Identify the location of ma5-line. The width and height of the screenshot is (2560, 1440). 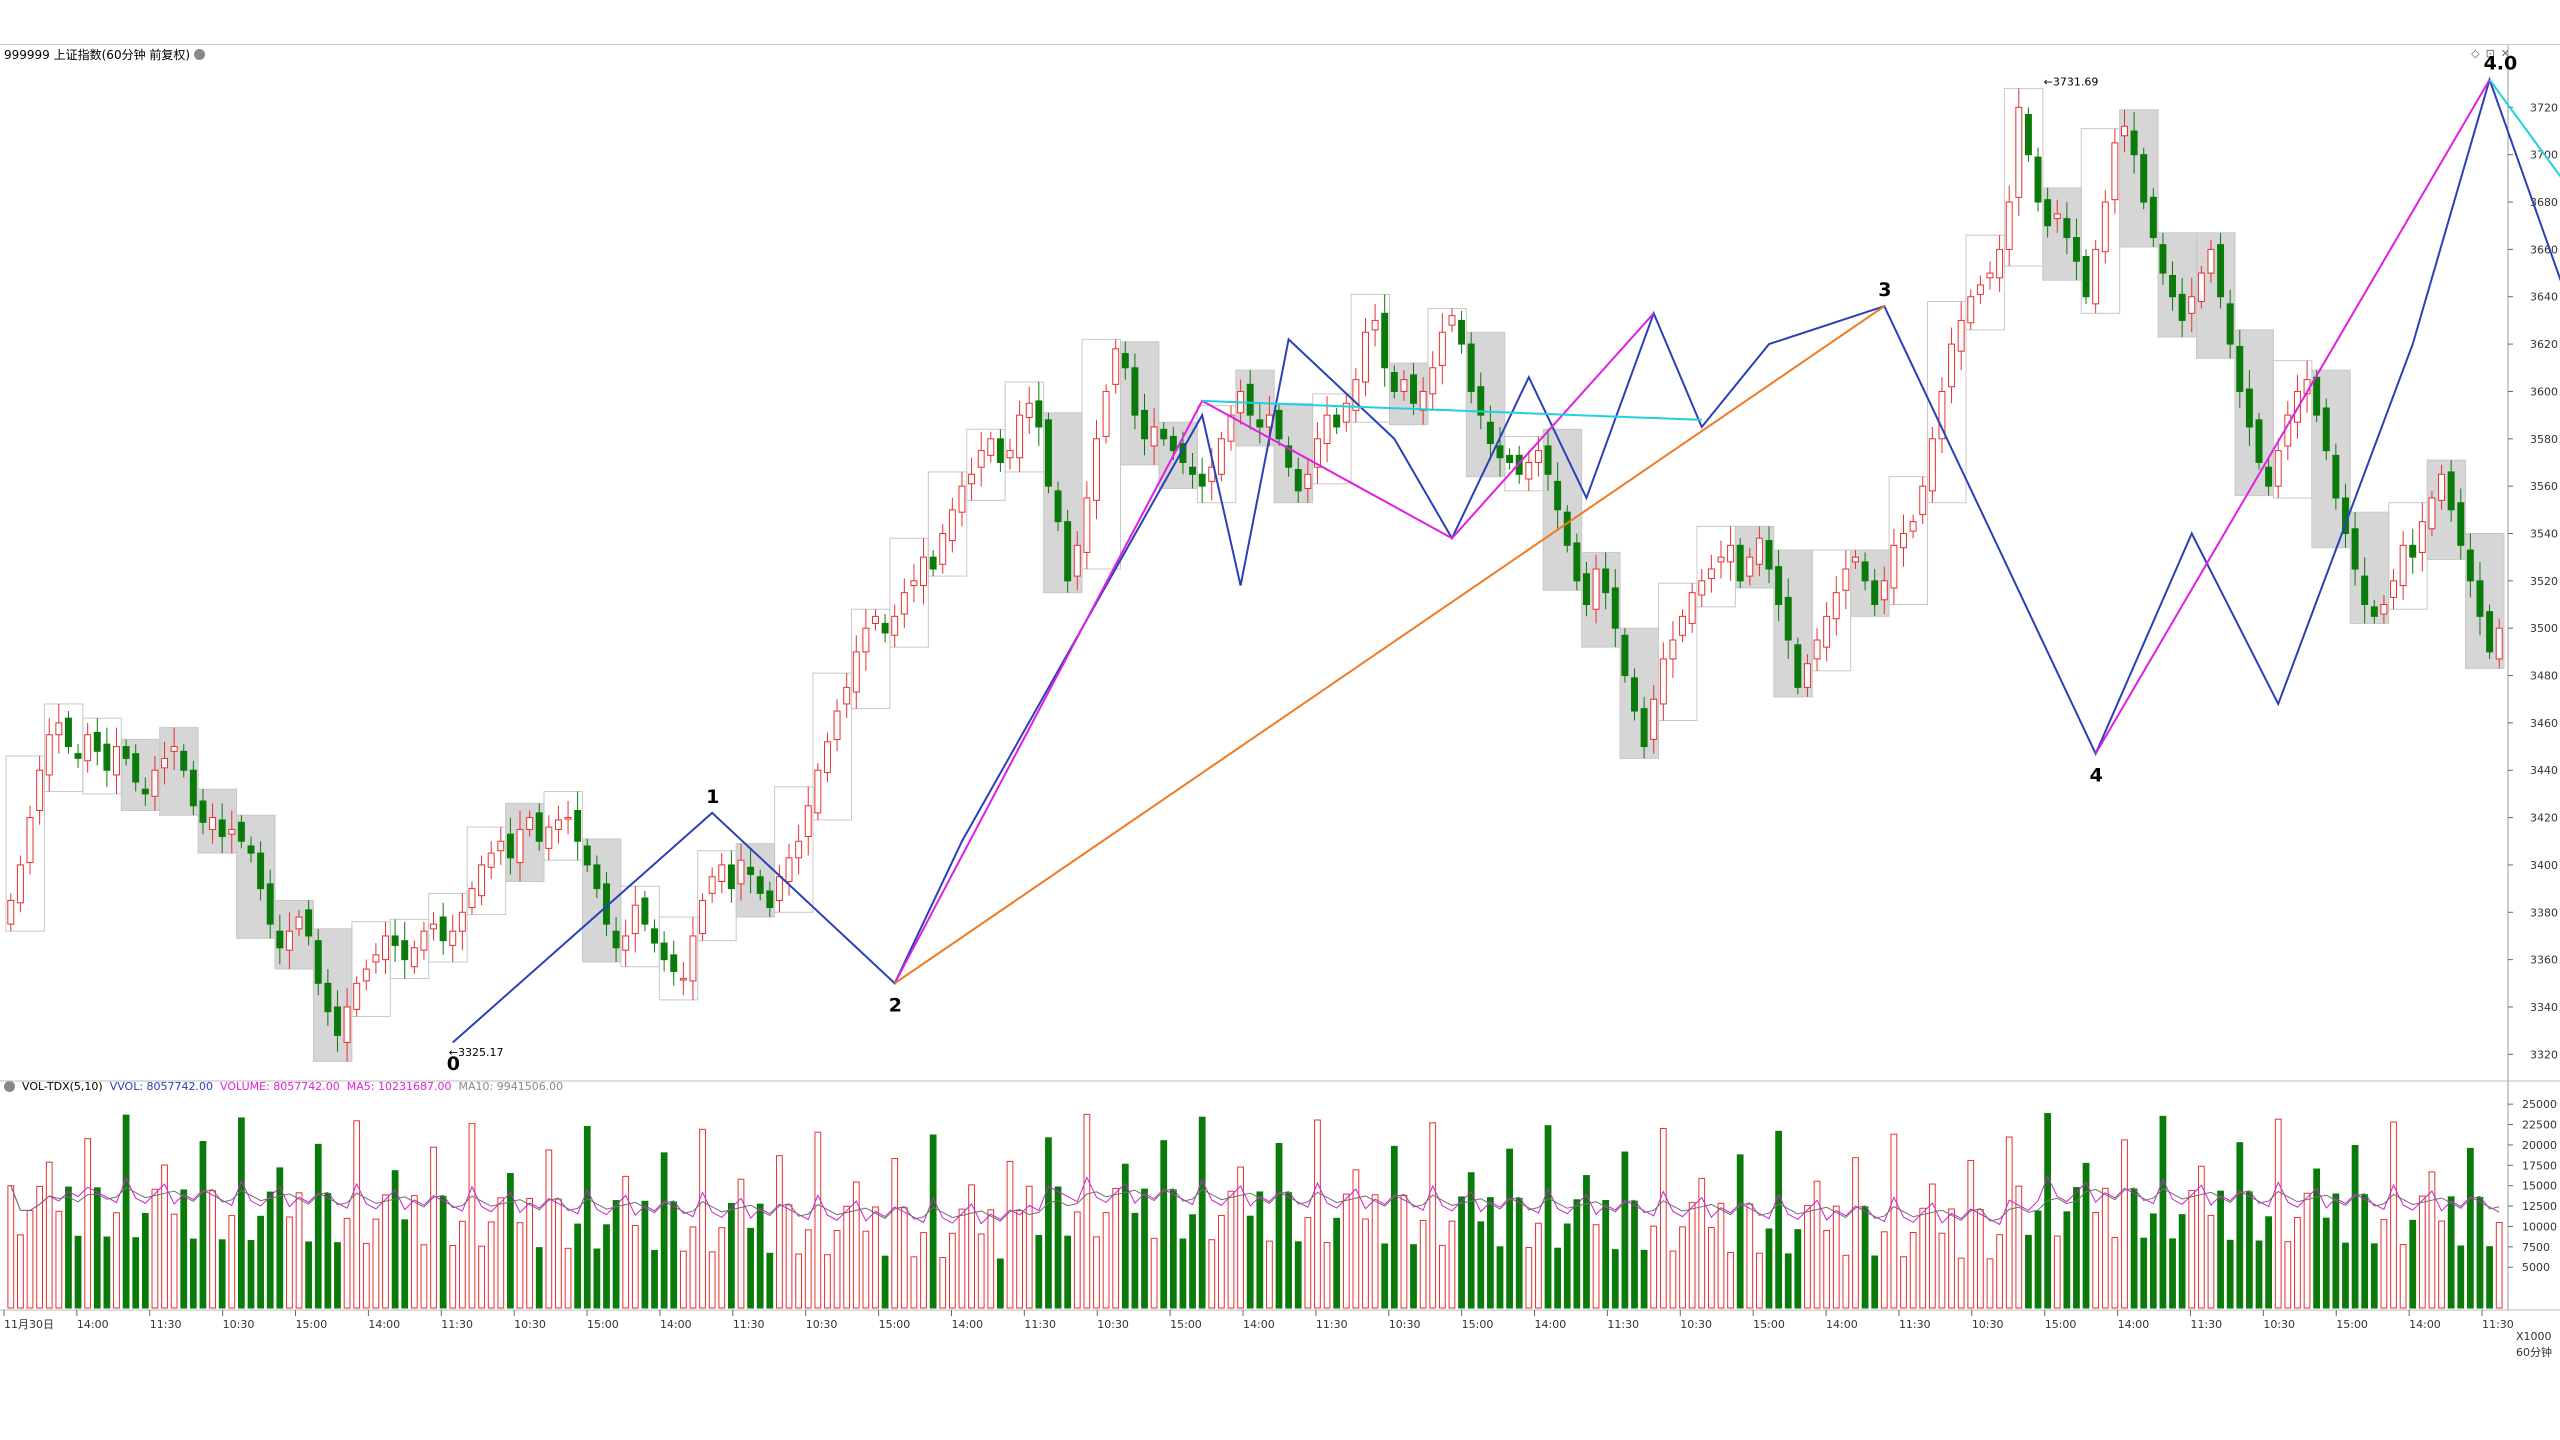
(1255, 1200).